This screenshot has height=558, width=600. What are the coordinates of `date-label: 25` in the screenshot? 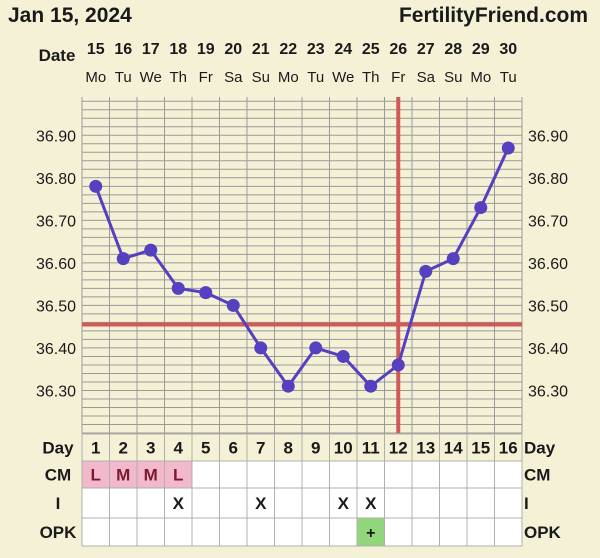 It's located at (371, 49).